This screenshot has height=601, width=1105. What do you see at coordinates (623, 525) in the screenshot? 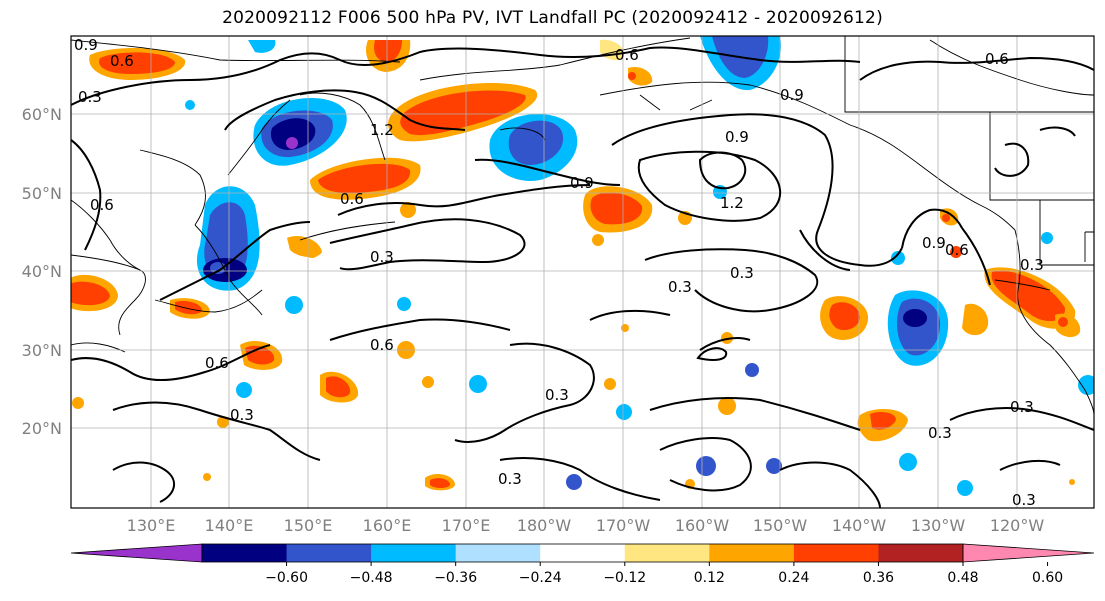
I see `lon-label: 170°W` at bounding box center [623, 525].